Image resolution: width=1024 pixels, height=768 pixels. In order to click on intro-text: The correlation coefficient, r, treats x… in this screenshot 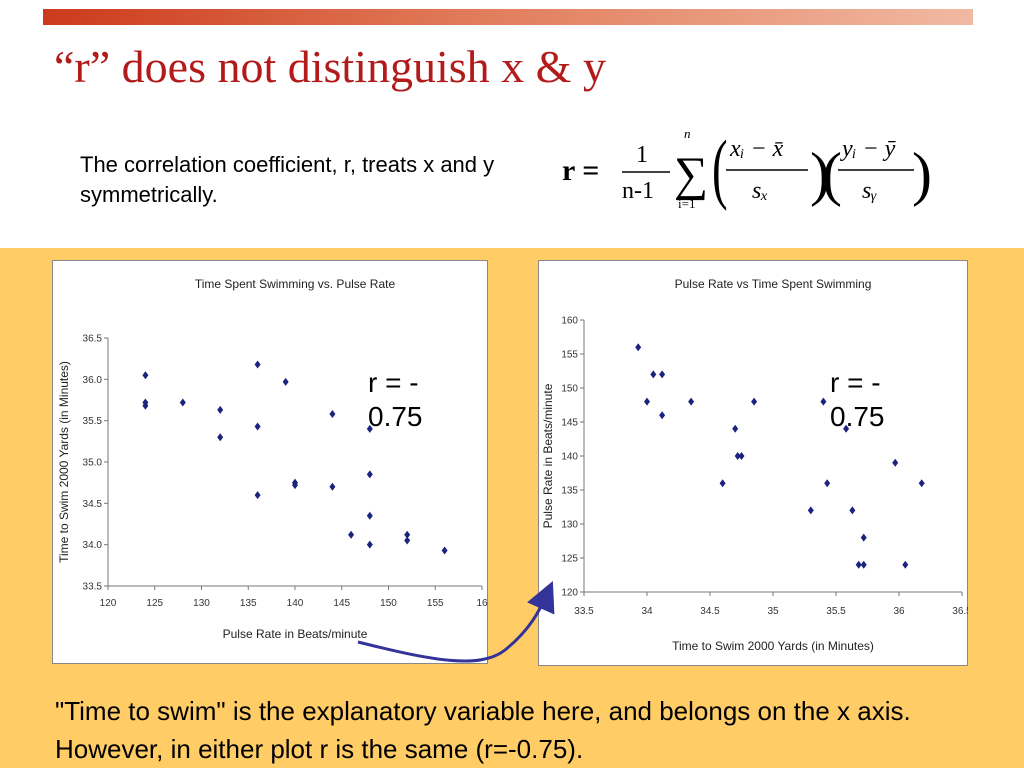, I will do `click(287, 179)`.